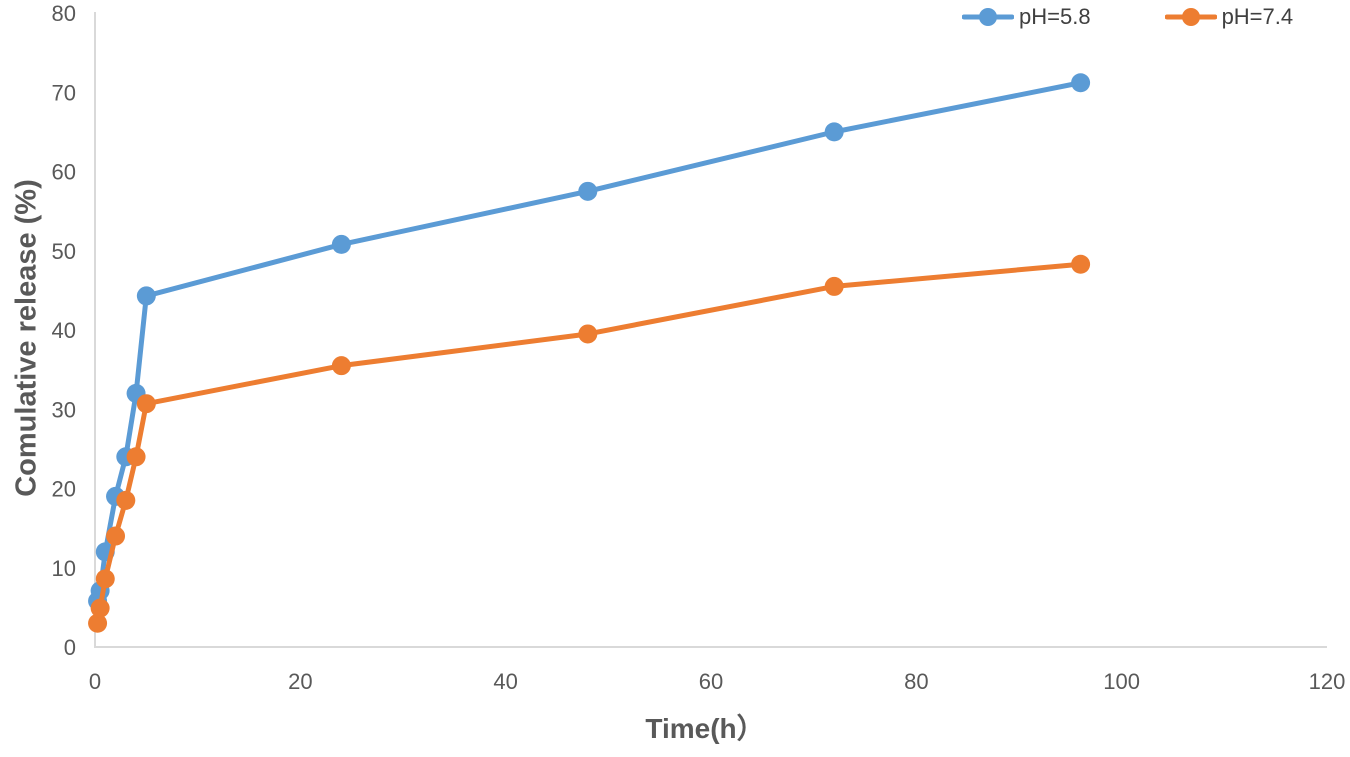 This screenshot has height=757, width=1350. Describe the element at coordinates (341, 244) in the screenshot. I see `data-point-pH=5.8-x24` at that location.